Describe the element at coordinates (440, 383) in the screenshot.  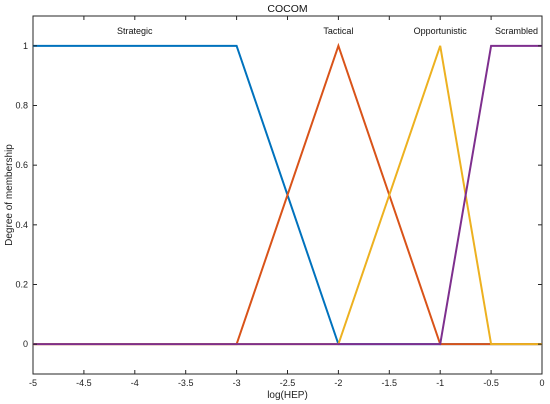
I see `x-tick-label: -1` at that location.